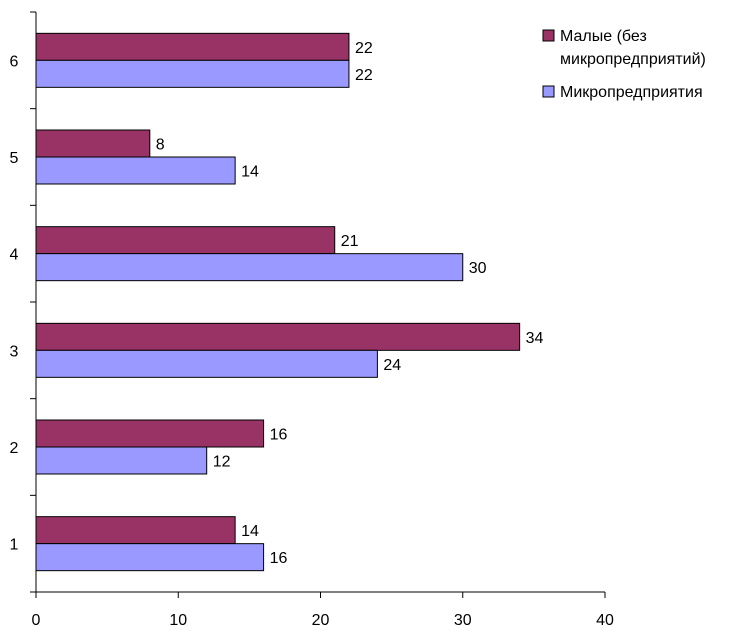 This screenshot has width=749, height=631. Describe the element at coordinates (14, 255) in the screenshot. I see `y-tick-label: 4` at that location.